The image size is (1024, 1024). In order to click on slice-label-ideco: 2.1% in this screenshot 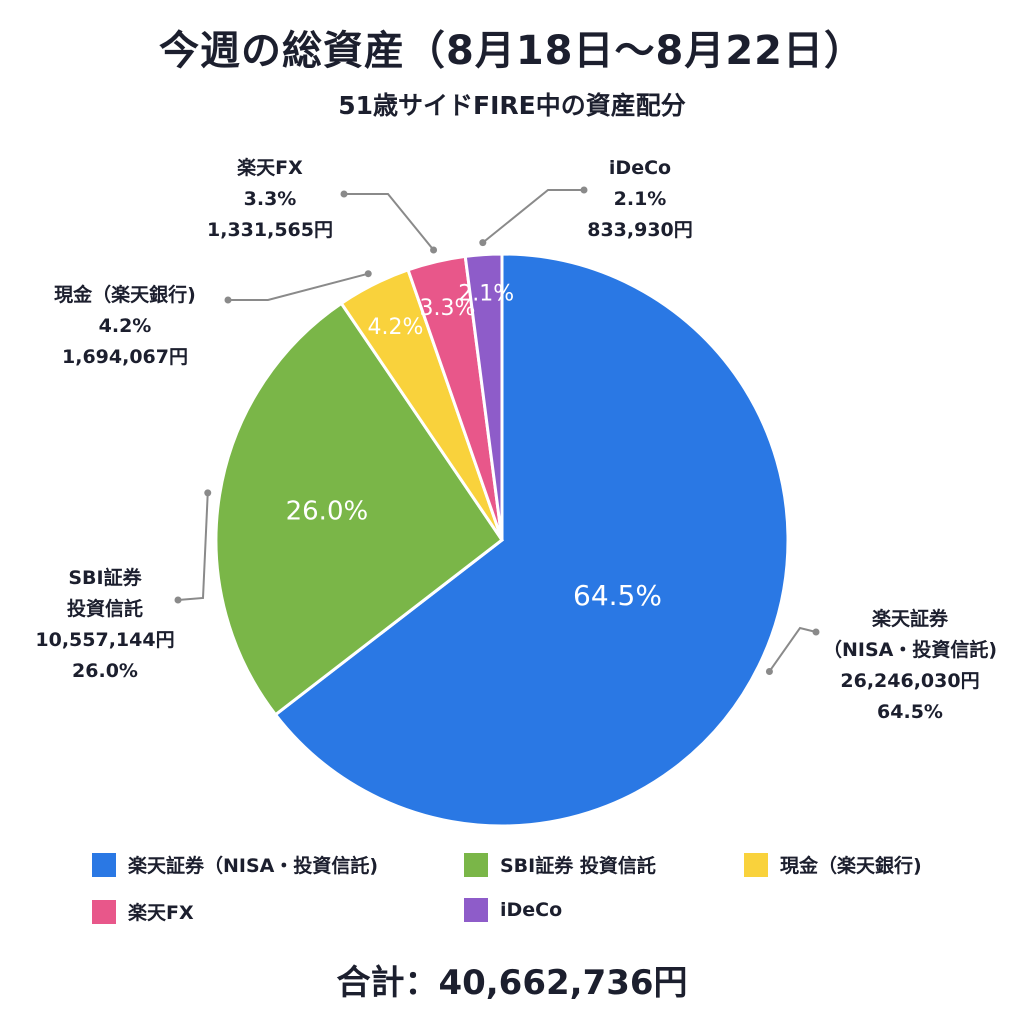, I will do `click(486, 294)`.